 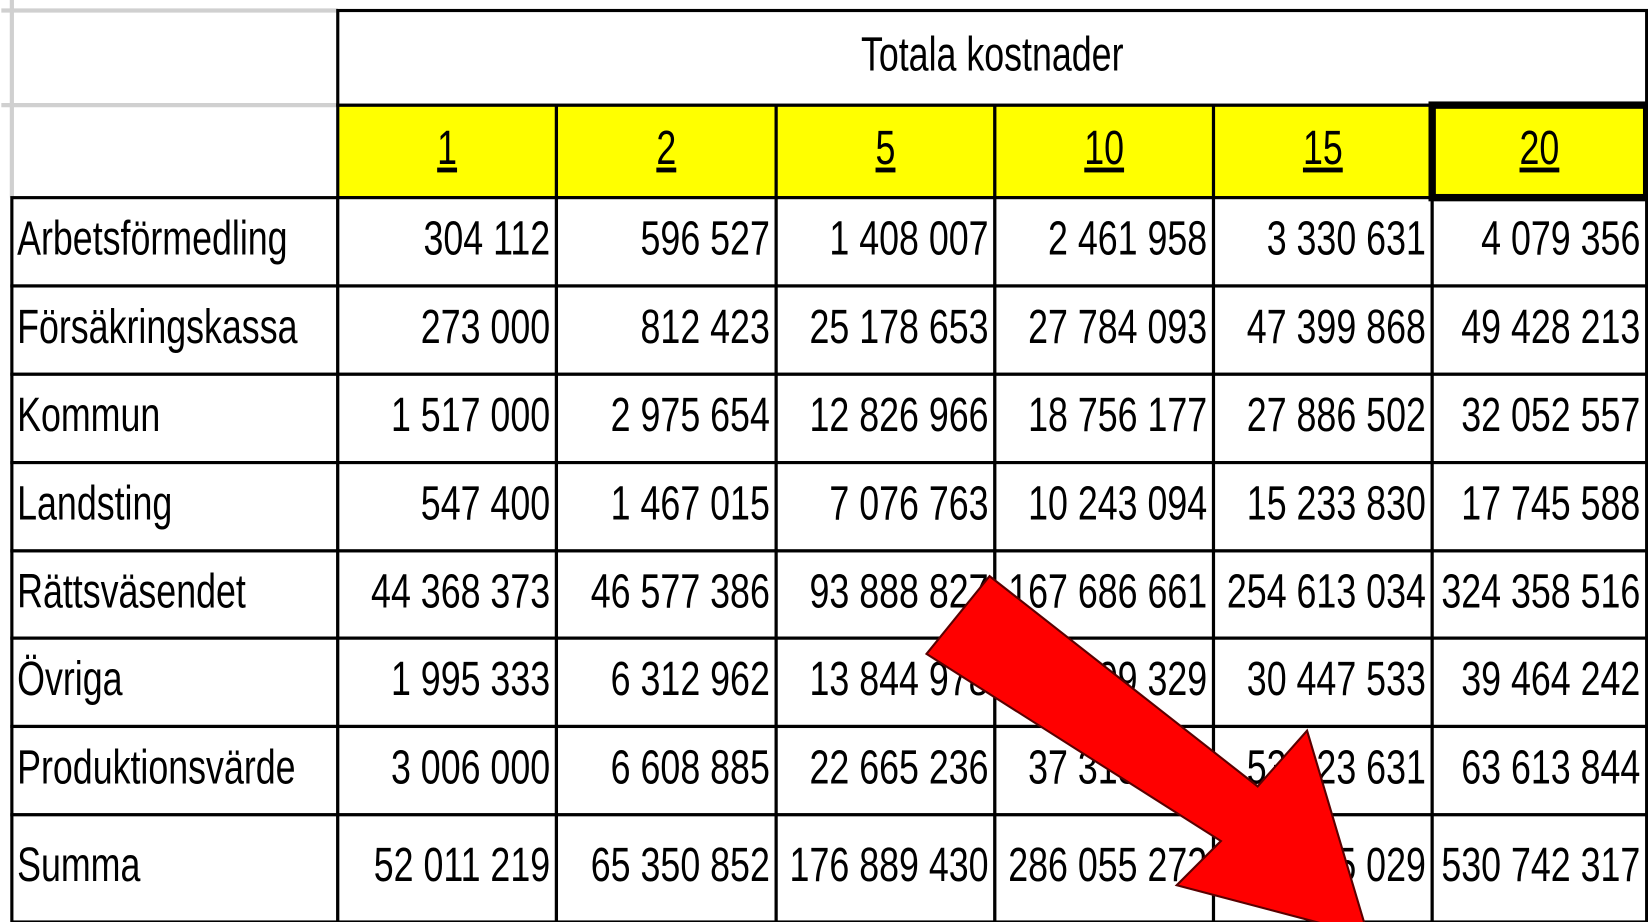 I want to click on cell-text: 1 995 333, so click(x=470, y=679).